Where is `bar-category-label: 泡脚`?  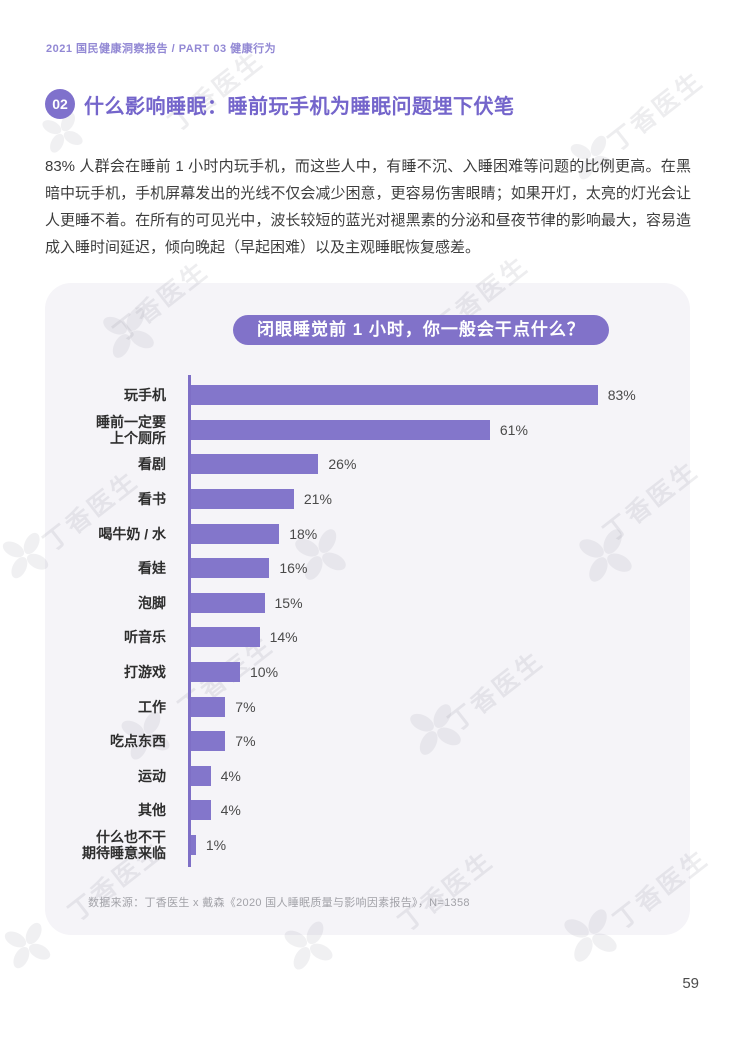 bar-category-label: 泡脚 is located at coordinates (152, 602).